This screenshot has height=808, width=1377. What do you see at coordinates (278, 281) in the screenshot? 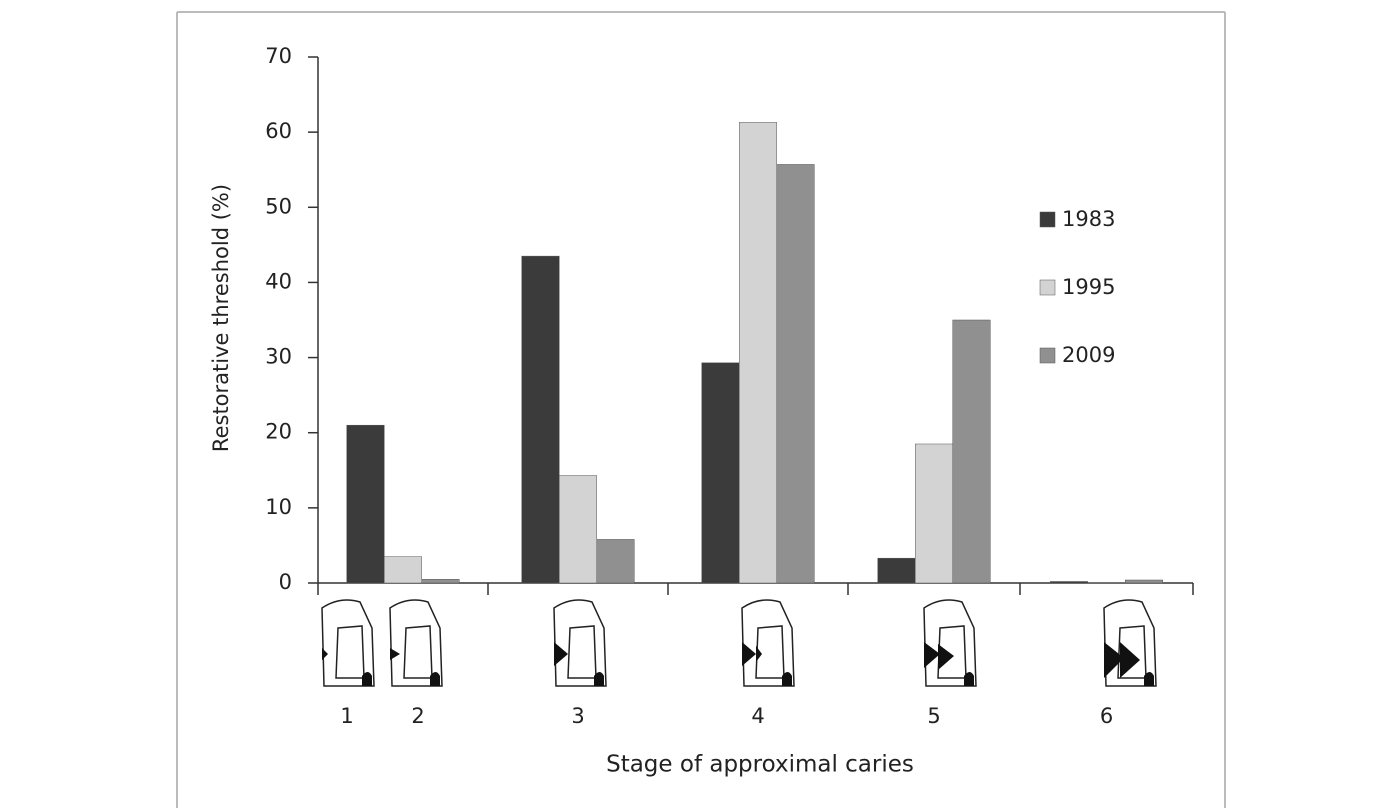
I see `y-tick-label: 40` at bounding box center [278, 281].